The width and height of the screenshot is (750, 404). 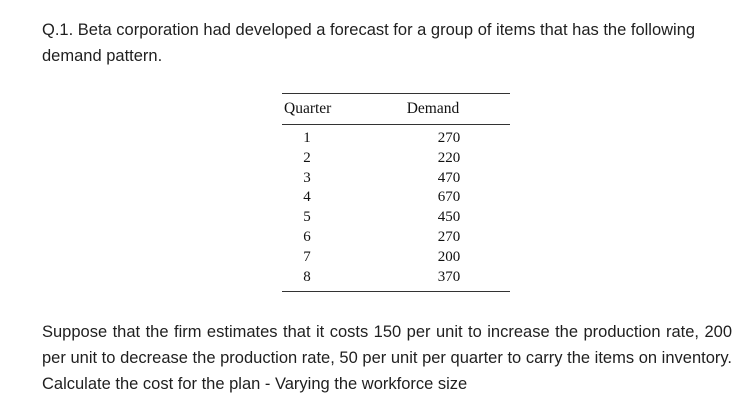 I want to click on quarter-cell: 8, so click(x=307, y=276).